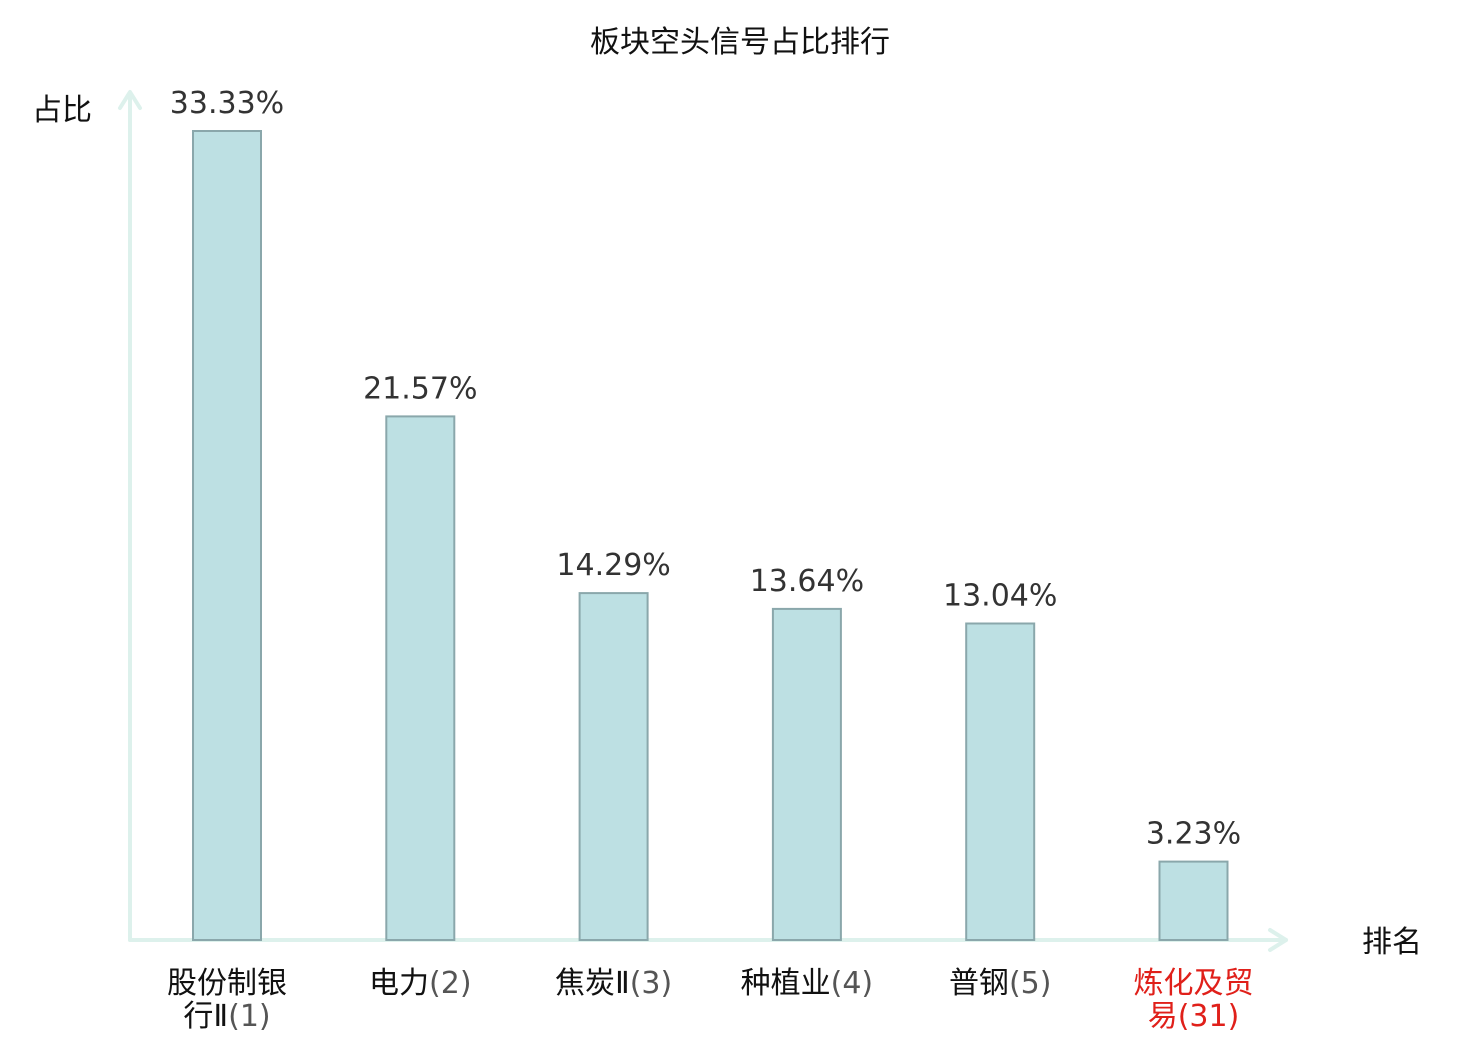 The image size is (1480, 1040). What do you see at coordinates (1163, 1016) in the screenshot?
I see `category-name-line: 易` at bounding box center [1163, 1016].